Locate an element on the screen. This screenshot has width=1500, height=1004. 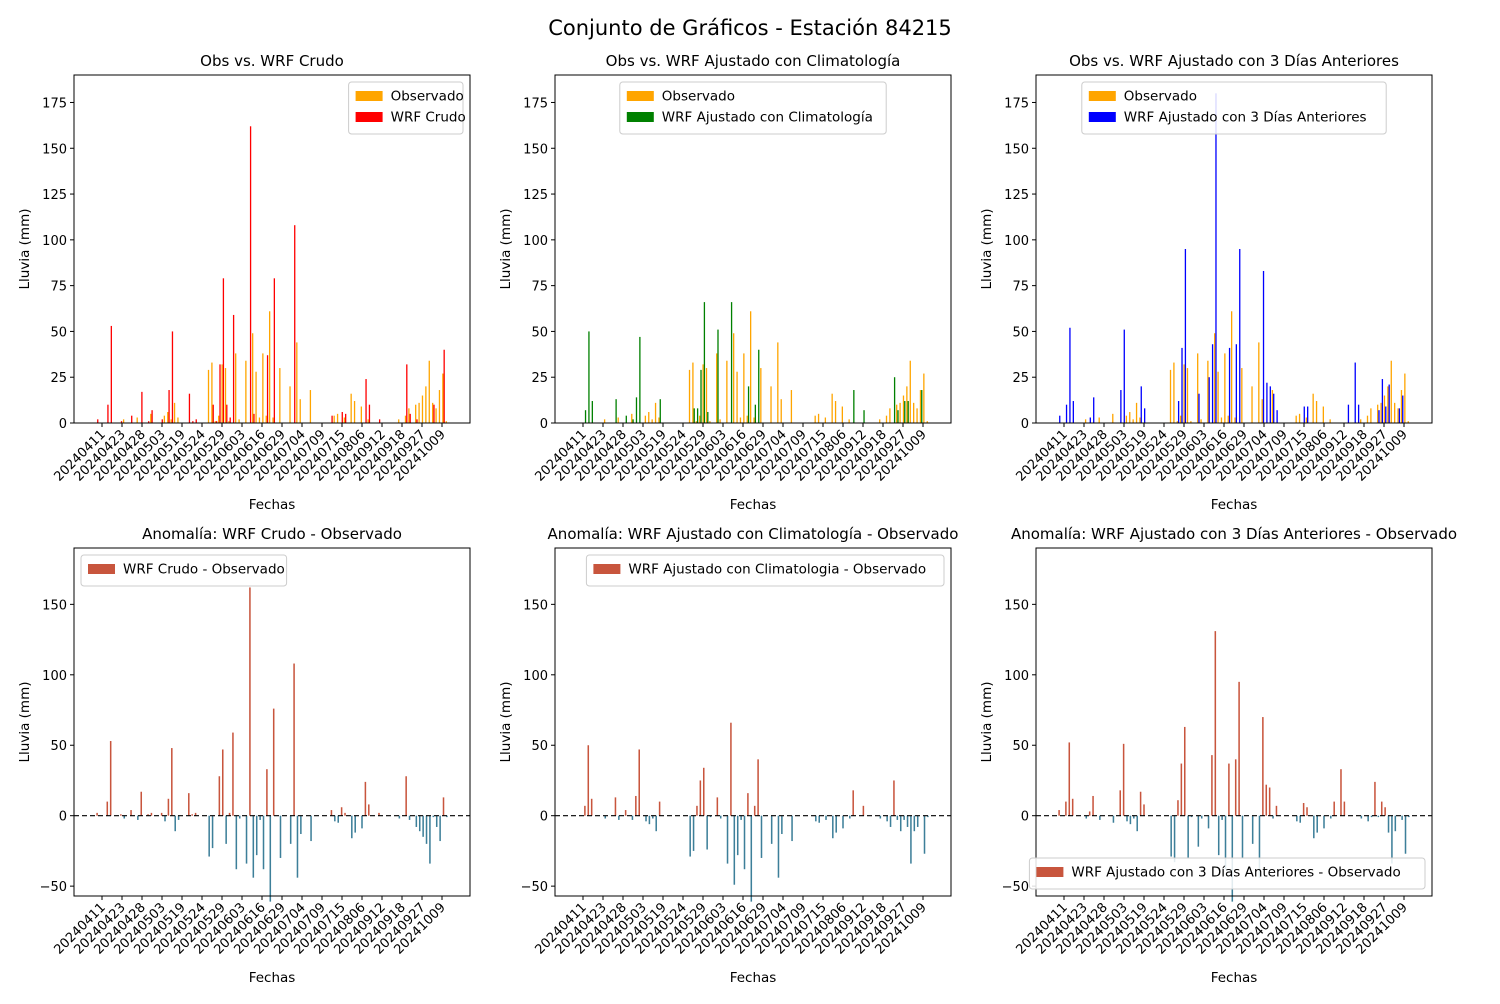
legend-frame is located at coordinates (753, 108).